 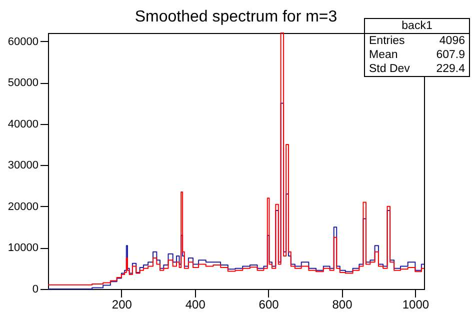 I want to click on x-tick-label: 1000, so click(x=416, y=305).